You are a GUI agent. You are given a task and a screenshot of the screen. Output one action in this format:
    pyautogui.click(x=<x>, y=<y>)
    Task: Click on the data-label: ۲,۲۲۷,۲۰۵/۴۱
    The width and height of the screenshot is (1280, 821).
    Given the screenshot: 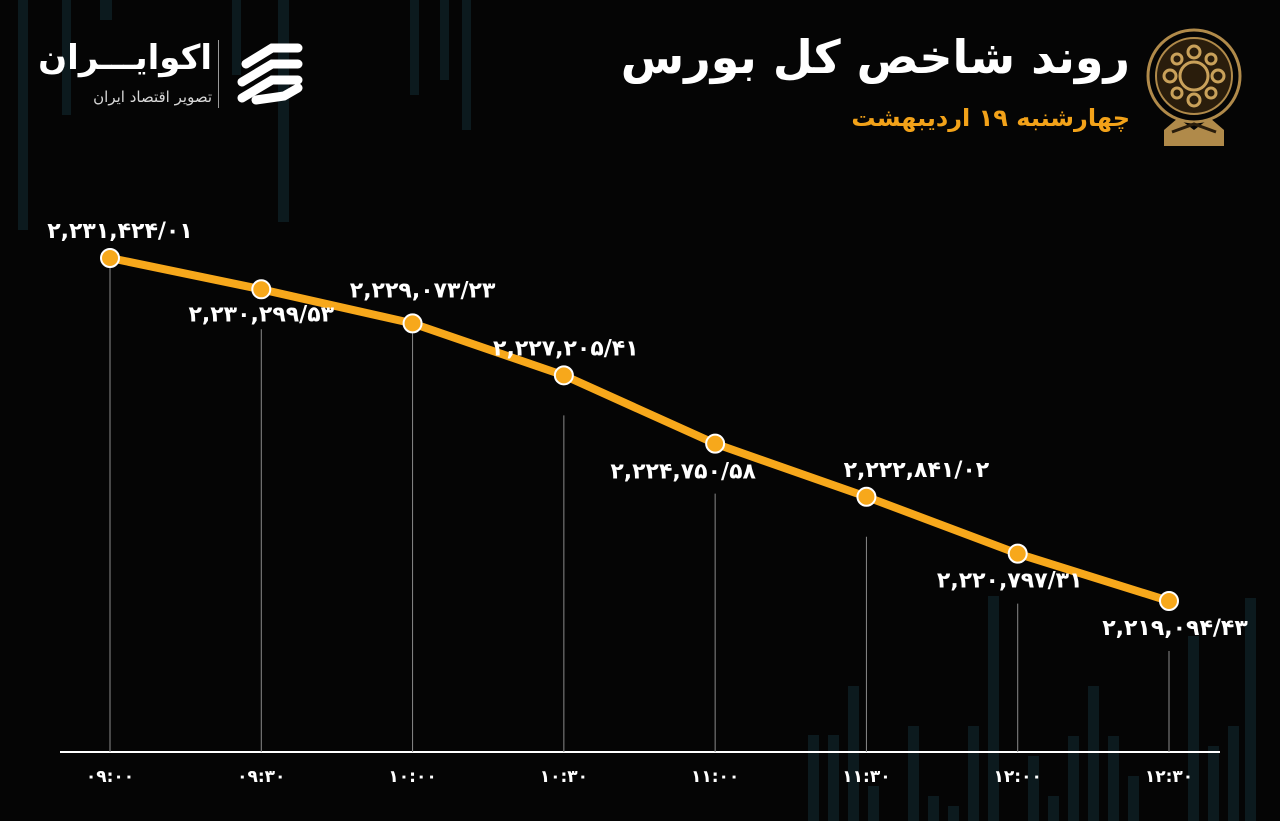 What is the action you would take?
    pyautogui.click(x=566, y=348)
    